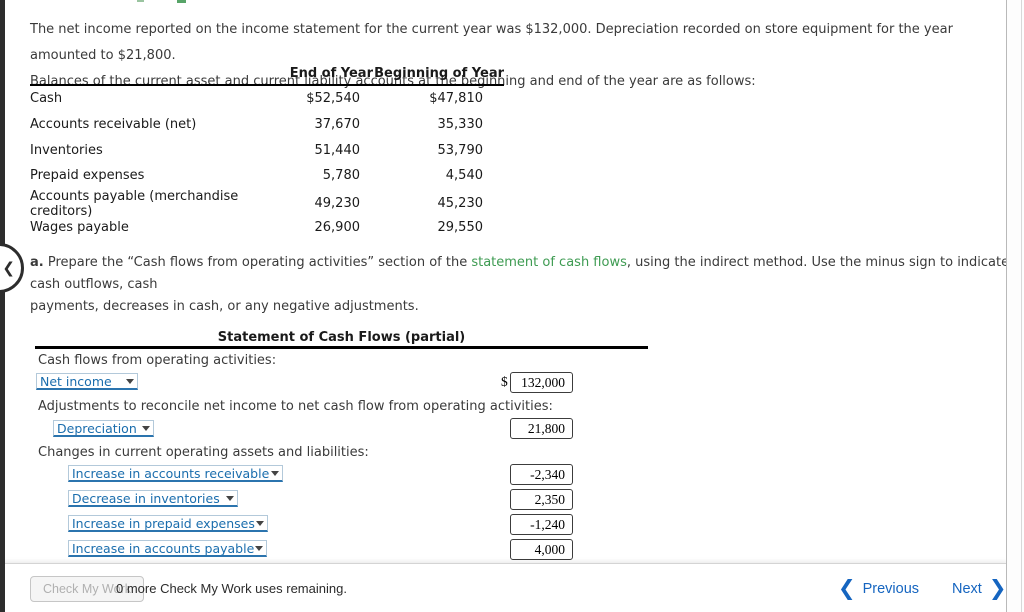 Image resolution: width=1024 pixels, height=612 pixels. I want to click on begin-value: 45,230, so click(460, 204).